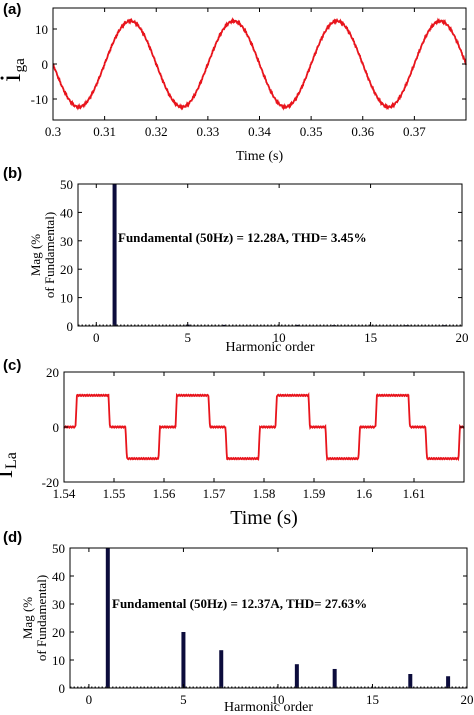 The image size is (474, 715). I want to click on y-tick-label: -20, so click(50, 482).